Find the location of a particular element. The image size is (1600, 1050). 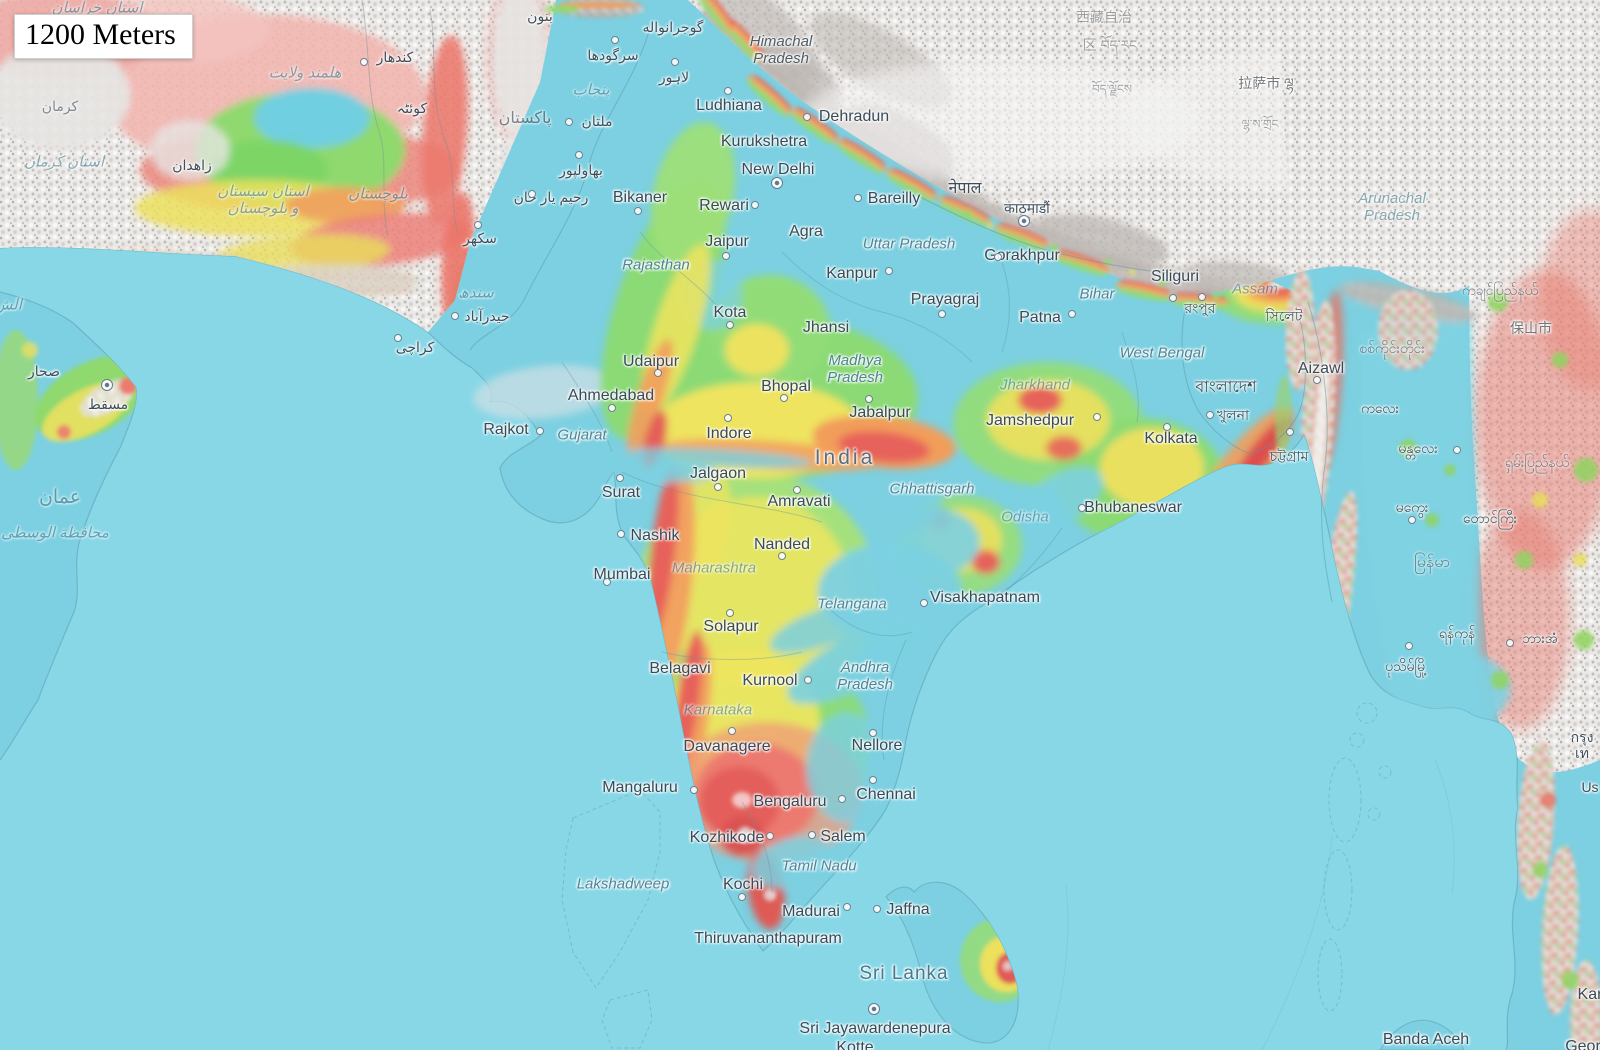

map-label: Siliguri is located at coordinates (1175, 276).